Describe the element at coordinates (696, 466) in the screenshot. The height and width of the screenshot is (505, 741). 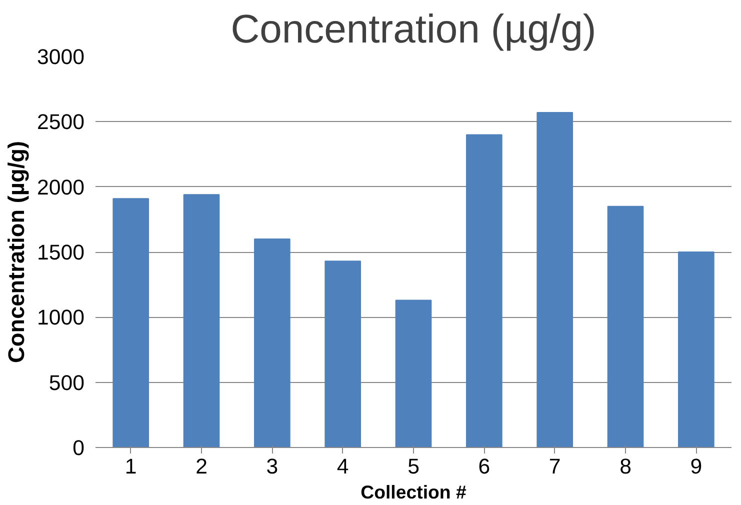
I see `x-tick-label: 9` at that location.